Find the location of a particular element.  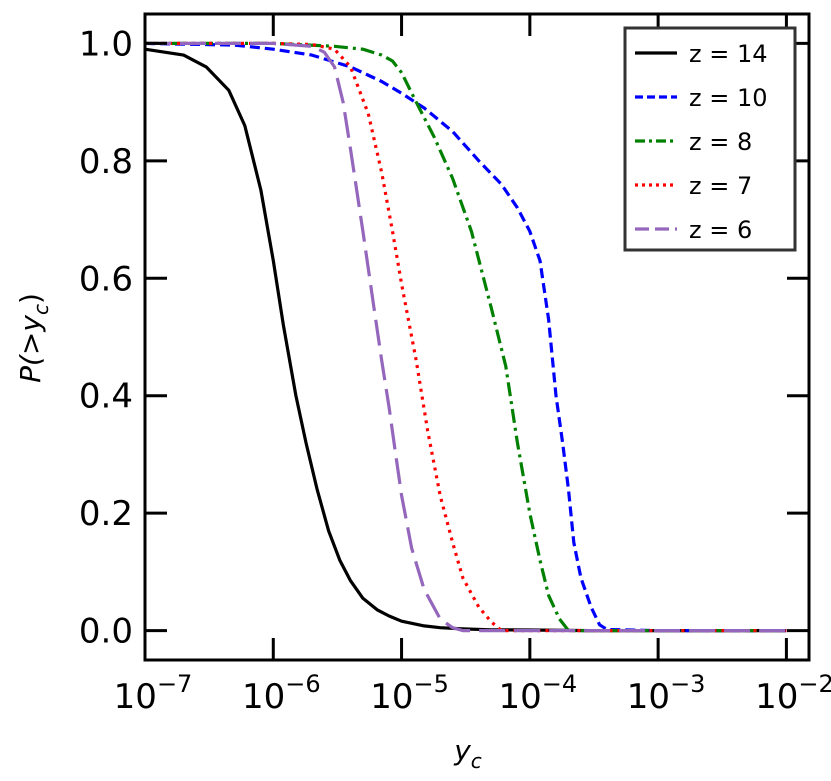

x-tick-label: 10⁻⁷ is located at coordinates (153, 693).